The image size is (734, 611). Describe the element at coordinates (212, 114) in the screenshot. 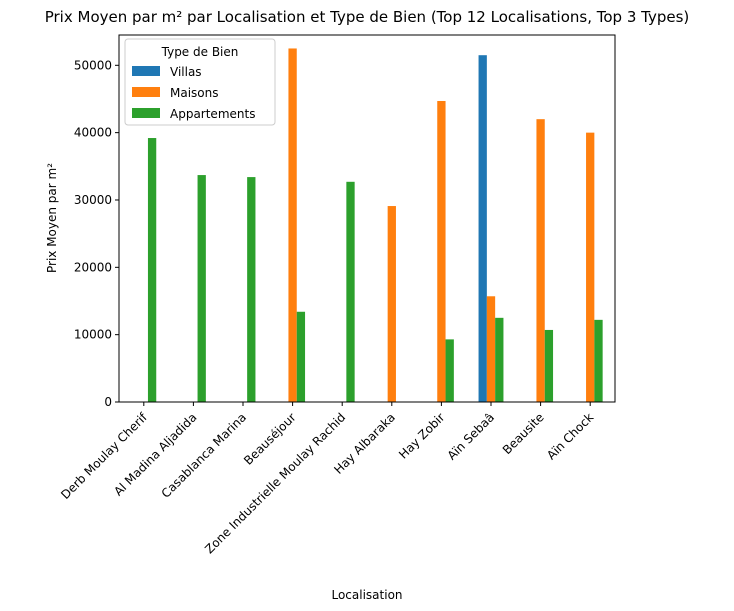

I see `legend-label-appartements: Appartements` at that location.